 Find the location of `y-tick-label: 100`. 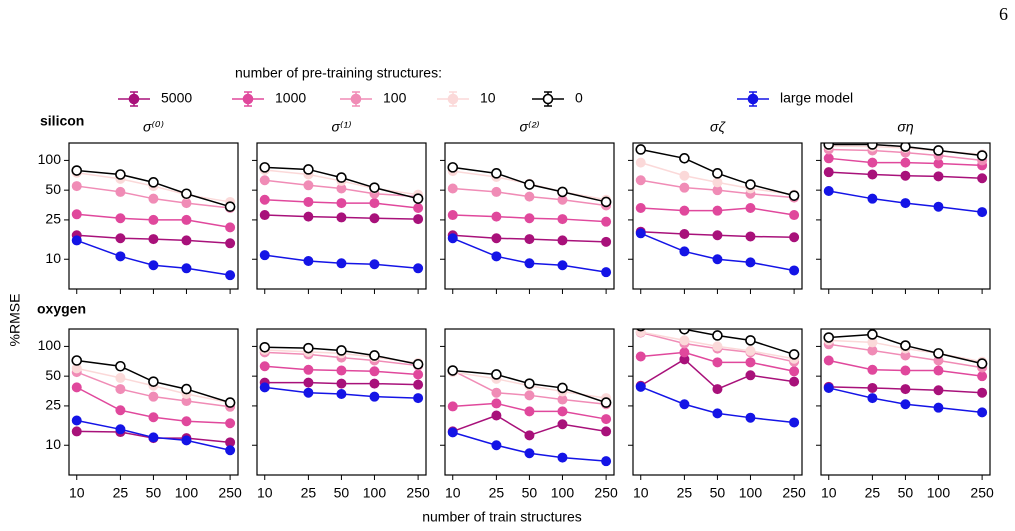

y-tick-label: 100 is located at coordinates (50, 159).